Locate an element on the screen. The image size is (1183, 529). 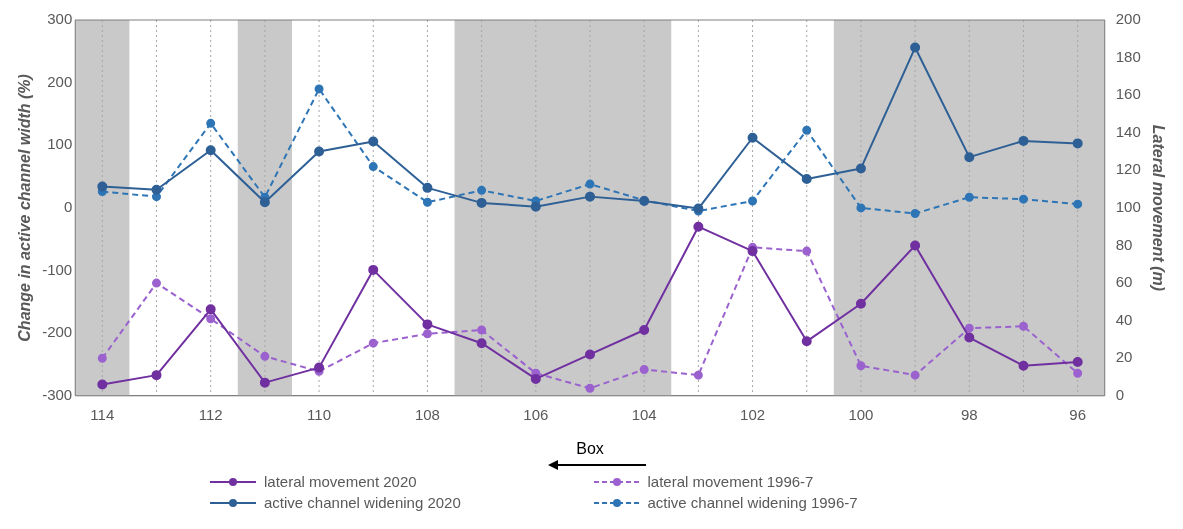
y-tick-label: 0 is located at coordinates (68, 207).